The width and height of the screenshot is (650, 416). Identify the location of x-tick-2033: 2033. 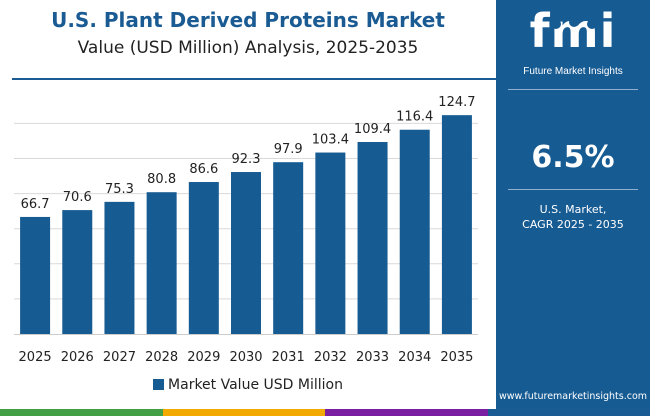
(372, 357).